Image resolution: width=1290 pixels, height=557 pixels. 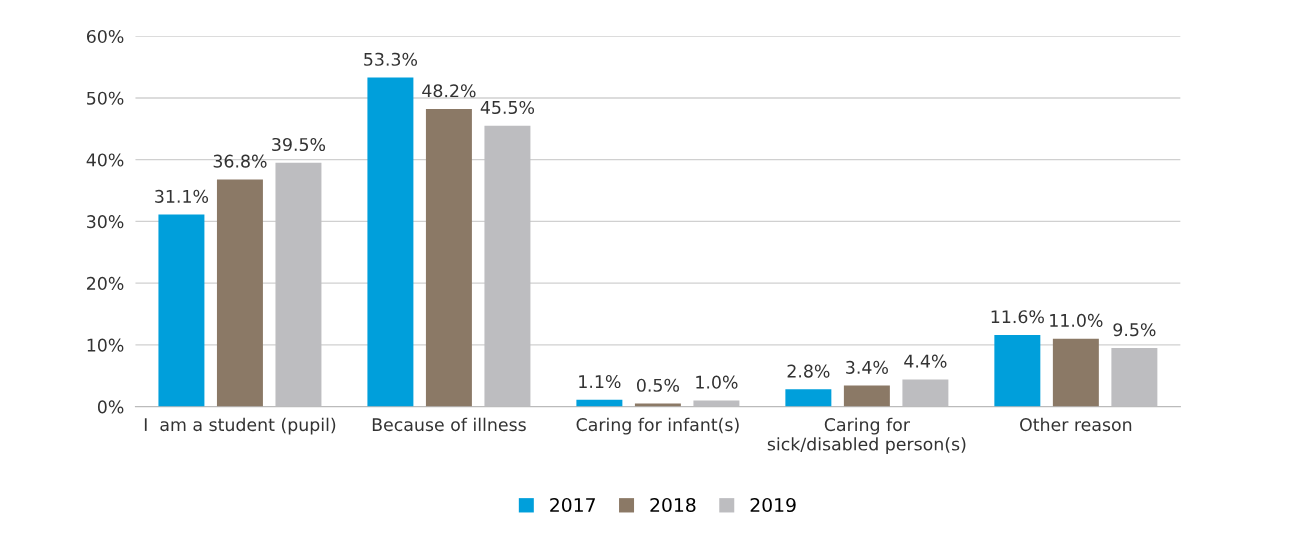 What do you see at coordinates (299, 144) in the screenshot?
I see `data-label: 39.5%` at bounding box center [299, 144].